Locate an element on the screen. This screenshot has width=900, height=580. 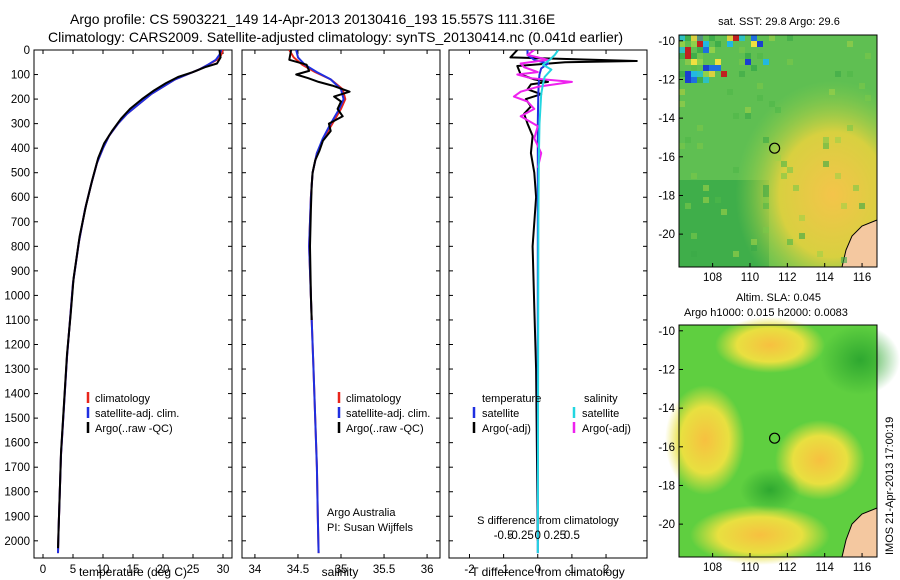
series-line-temperature-argo-adj- is located at coordinates (573, 295).